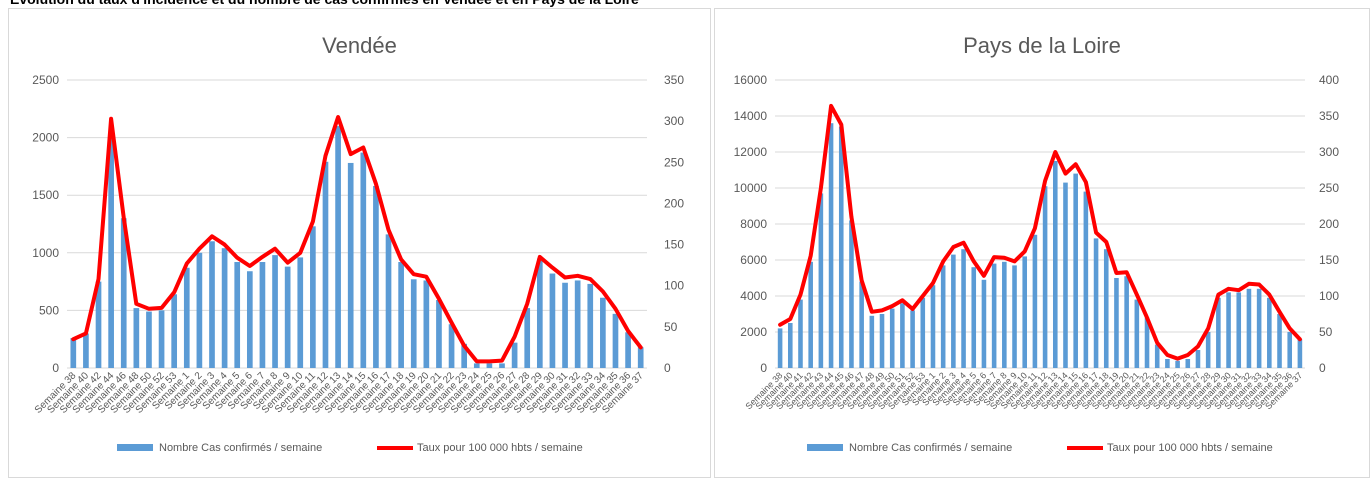  Describe the element at coordinates (751, 80) in the screenshot. I see `y-tick-label: 16000` at that location.